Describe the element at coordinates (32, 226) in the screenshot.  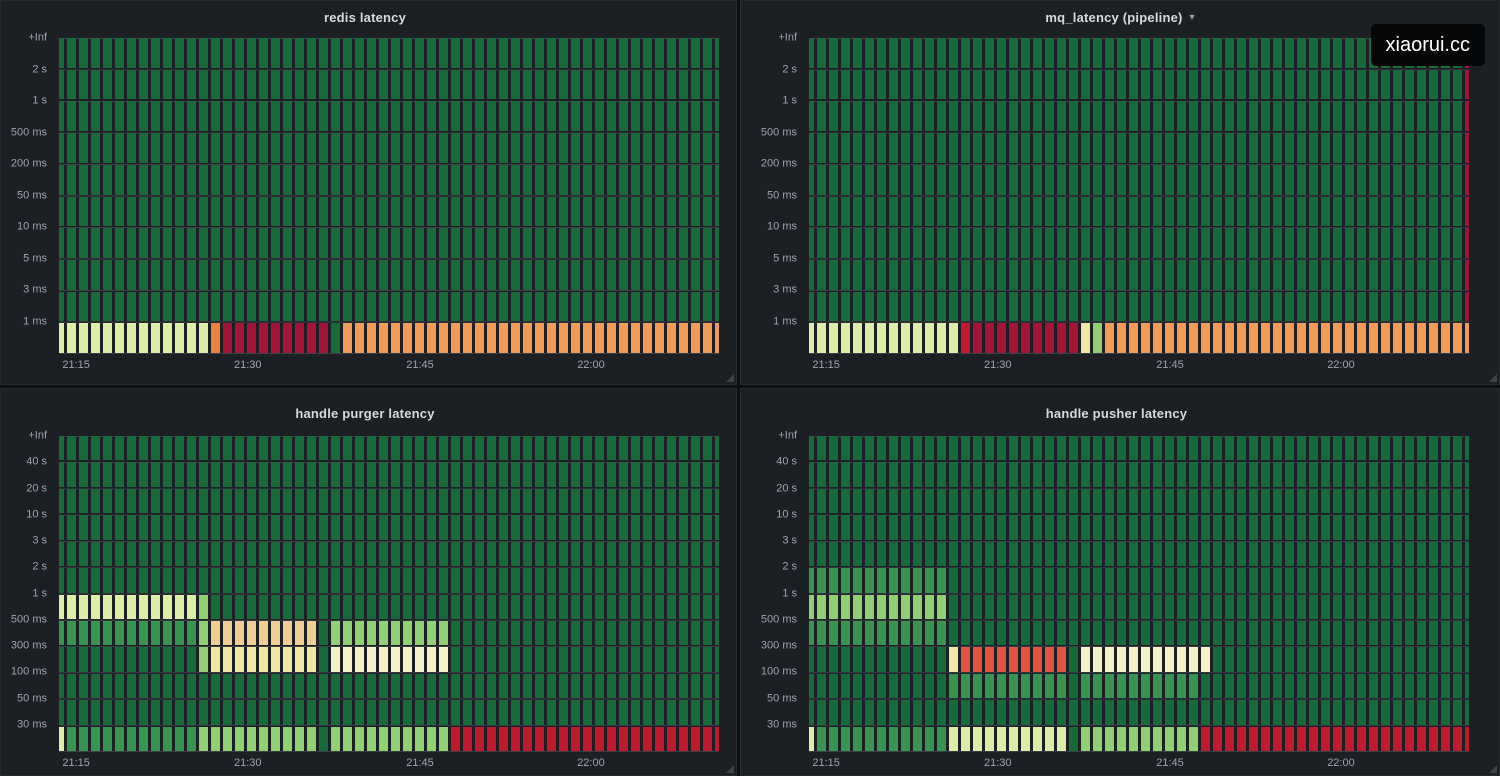
I see `y-axis-label: 10 ms` at that location.